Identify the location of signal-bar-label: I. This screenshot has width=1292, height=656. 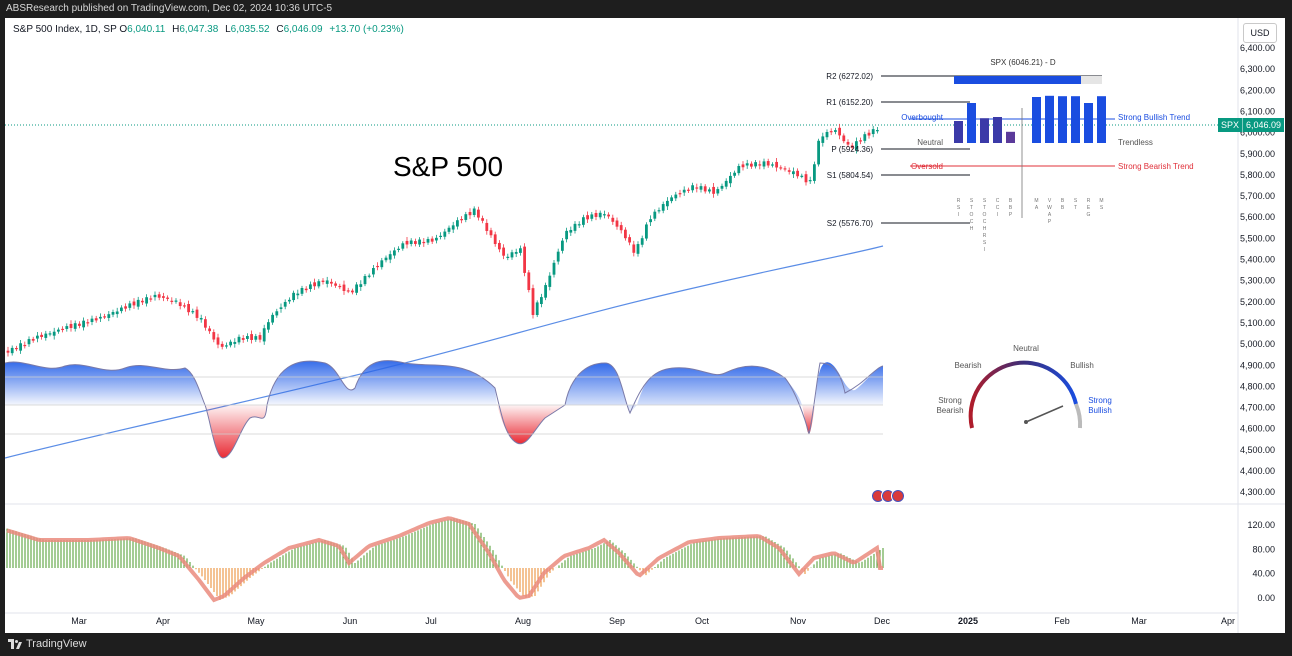
(958, 215).